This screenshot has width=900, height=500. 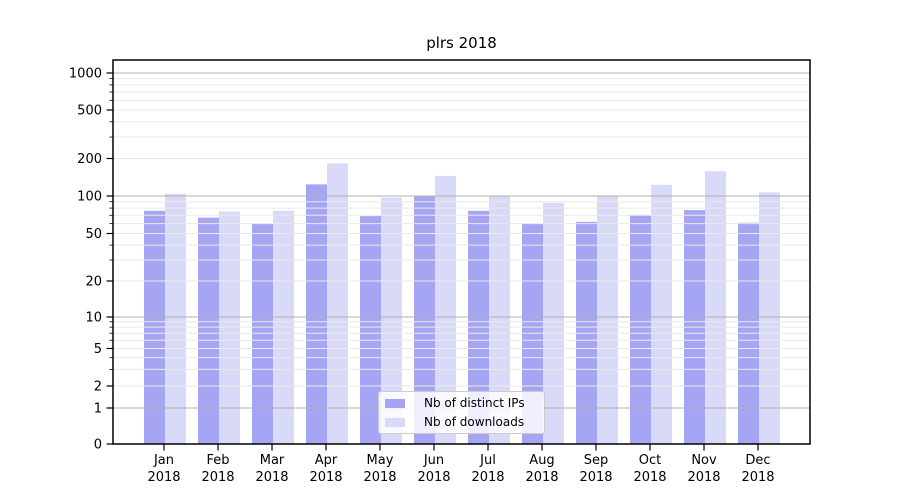 What do you see at coordinates (98, 445) in the screenshot?
I see `y-tick-label: 0` at bounding box center [98, 445].